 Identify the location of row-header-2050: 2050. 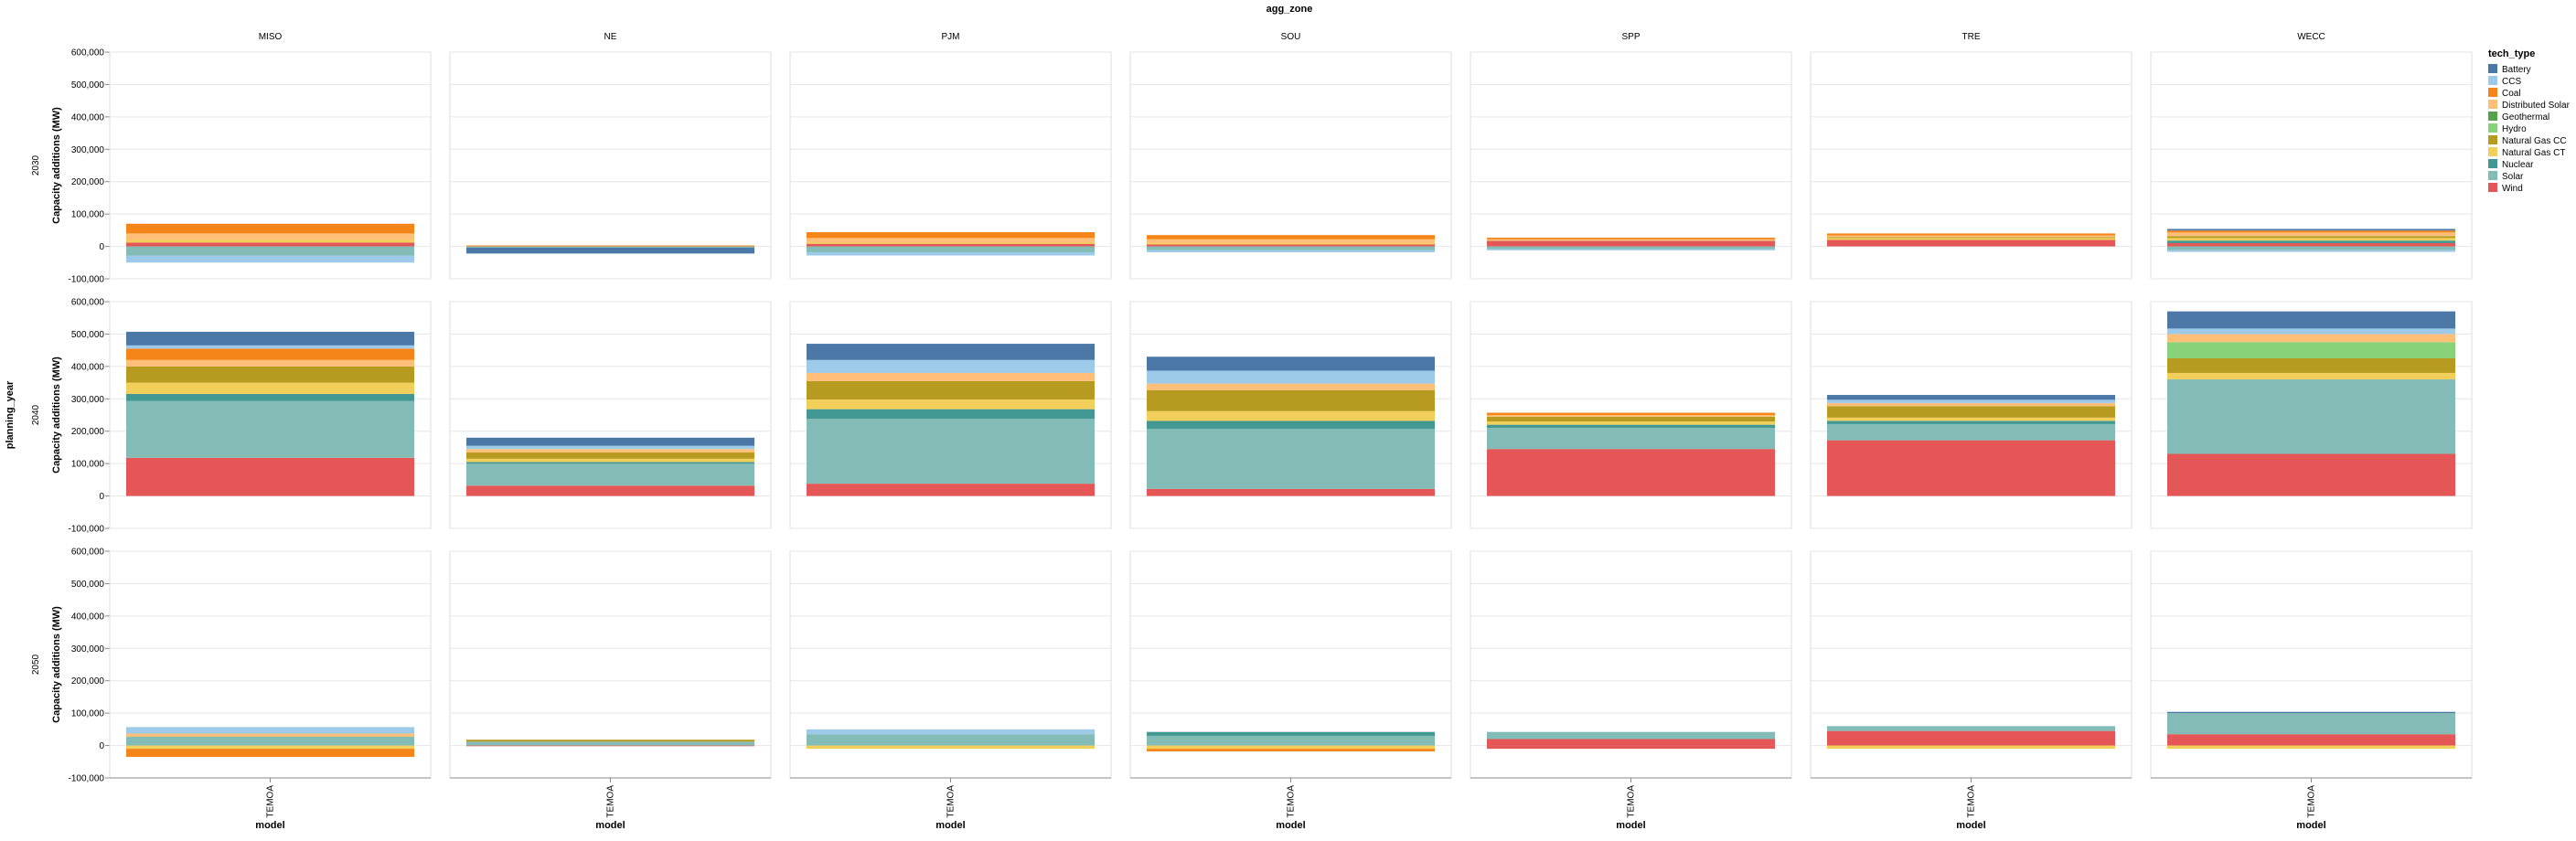
(36, 665).